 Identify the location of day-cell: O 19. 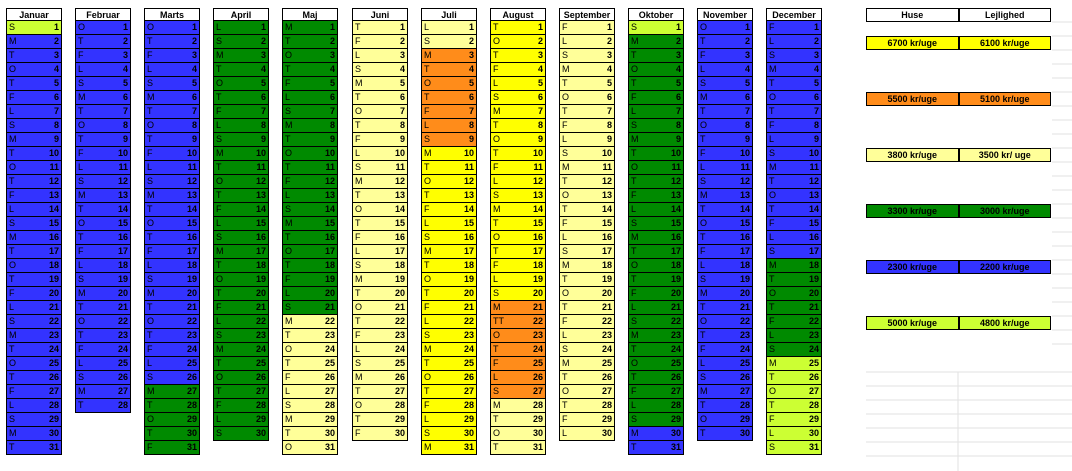
(449, 280).